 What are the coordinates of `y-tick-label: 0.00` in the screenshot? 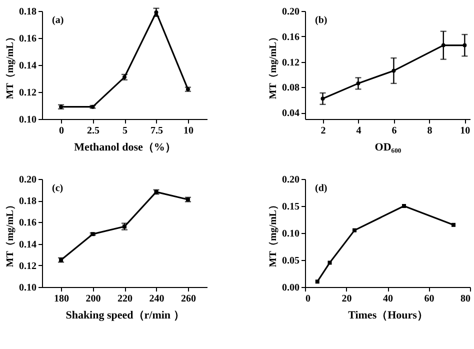 It's located at (291, 288).